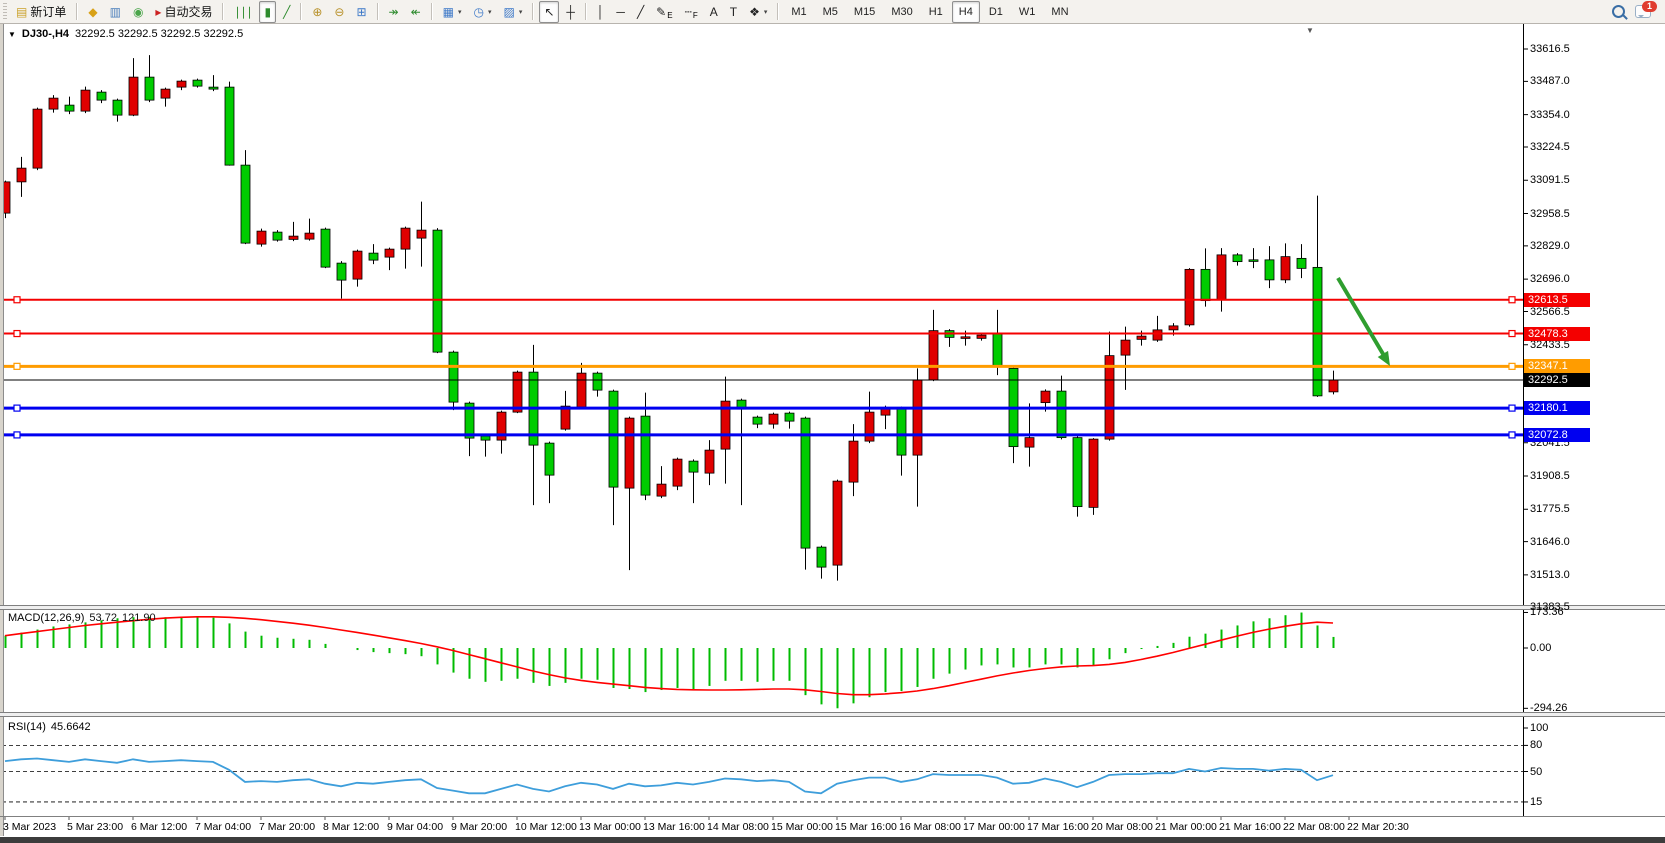  I want to click on equidistant-channel-button: ✎ E, so click(664, 12).